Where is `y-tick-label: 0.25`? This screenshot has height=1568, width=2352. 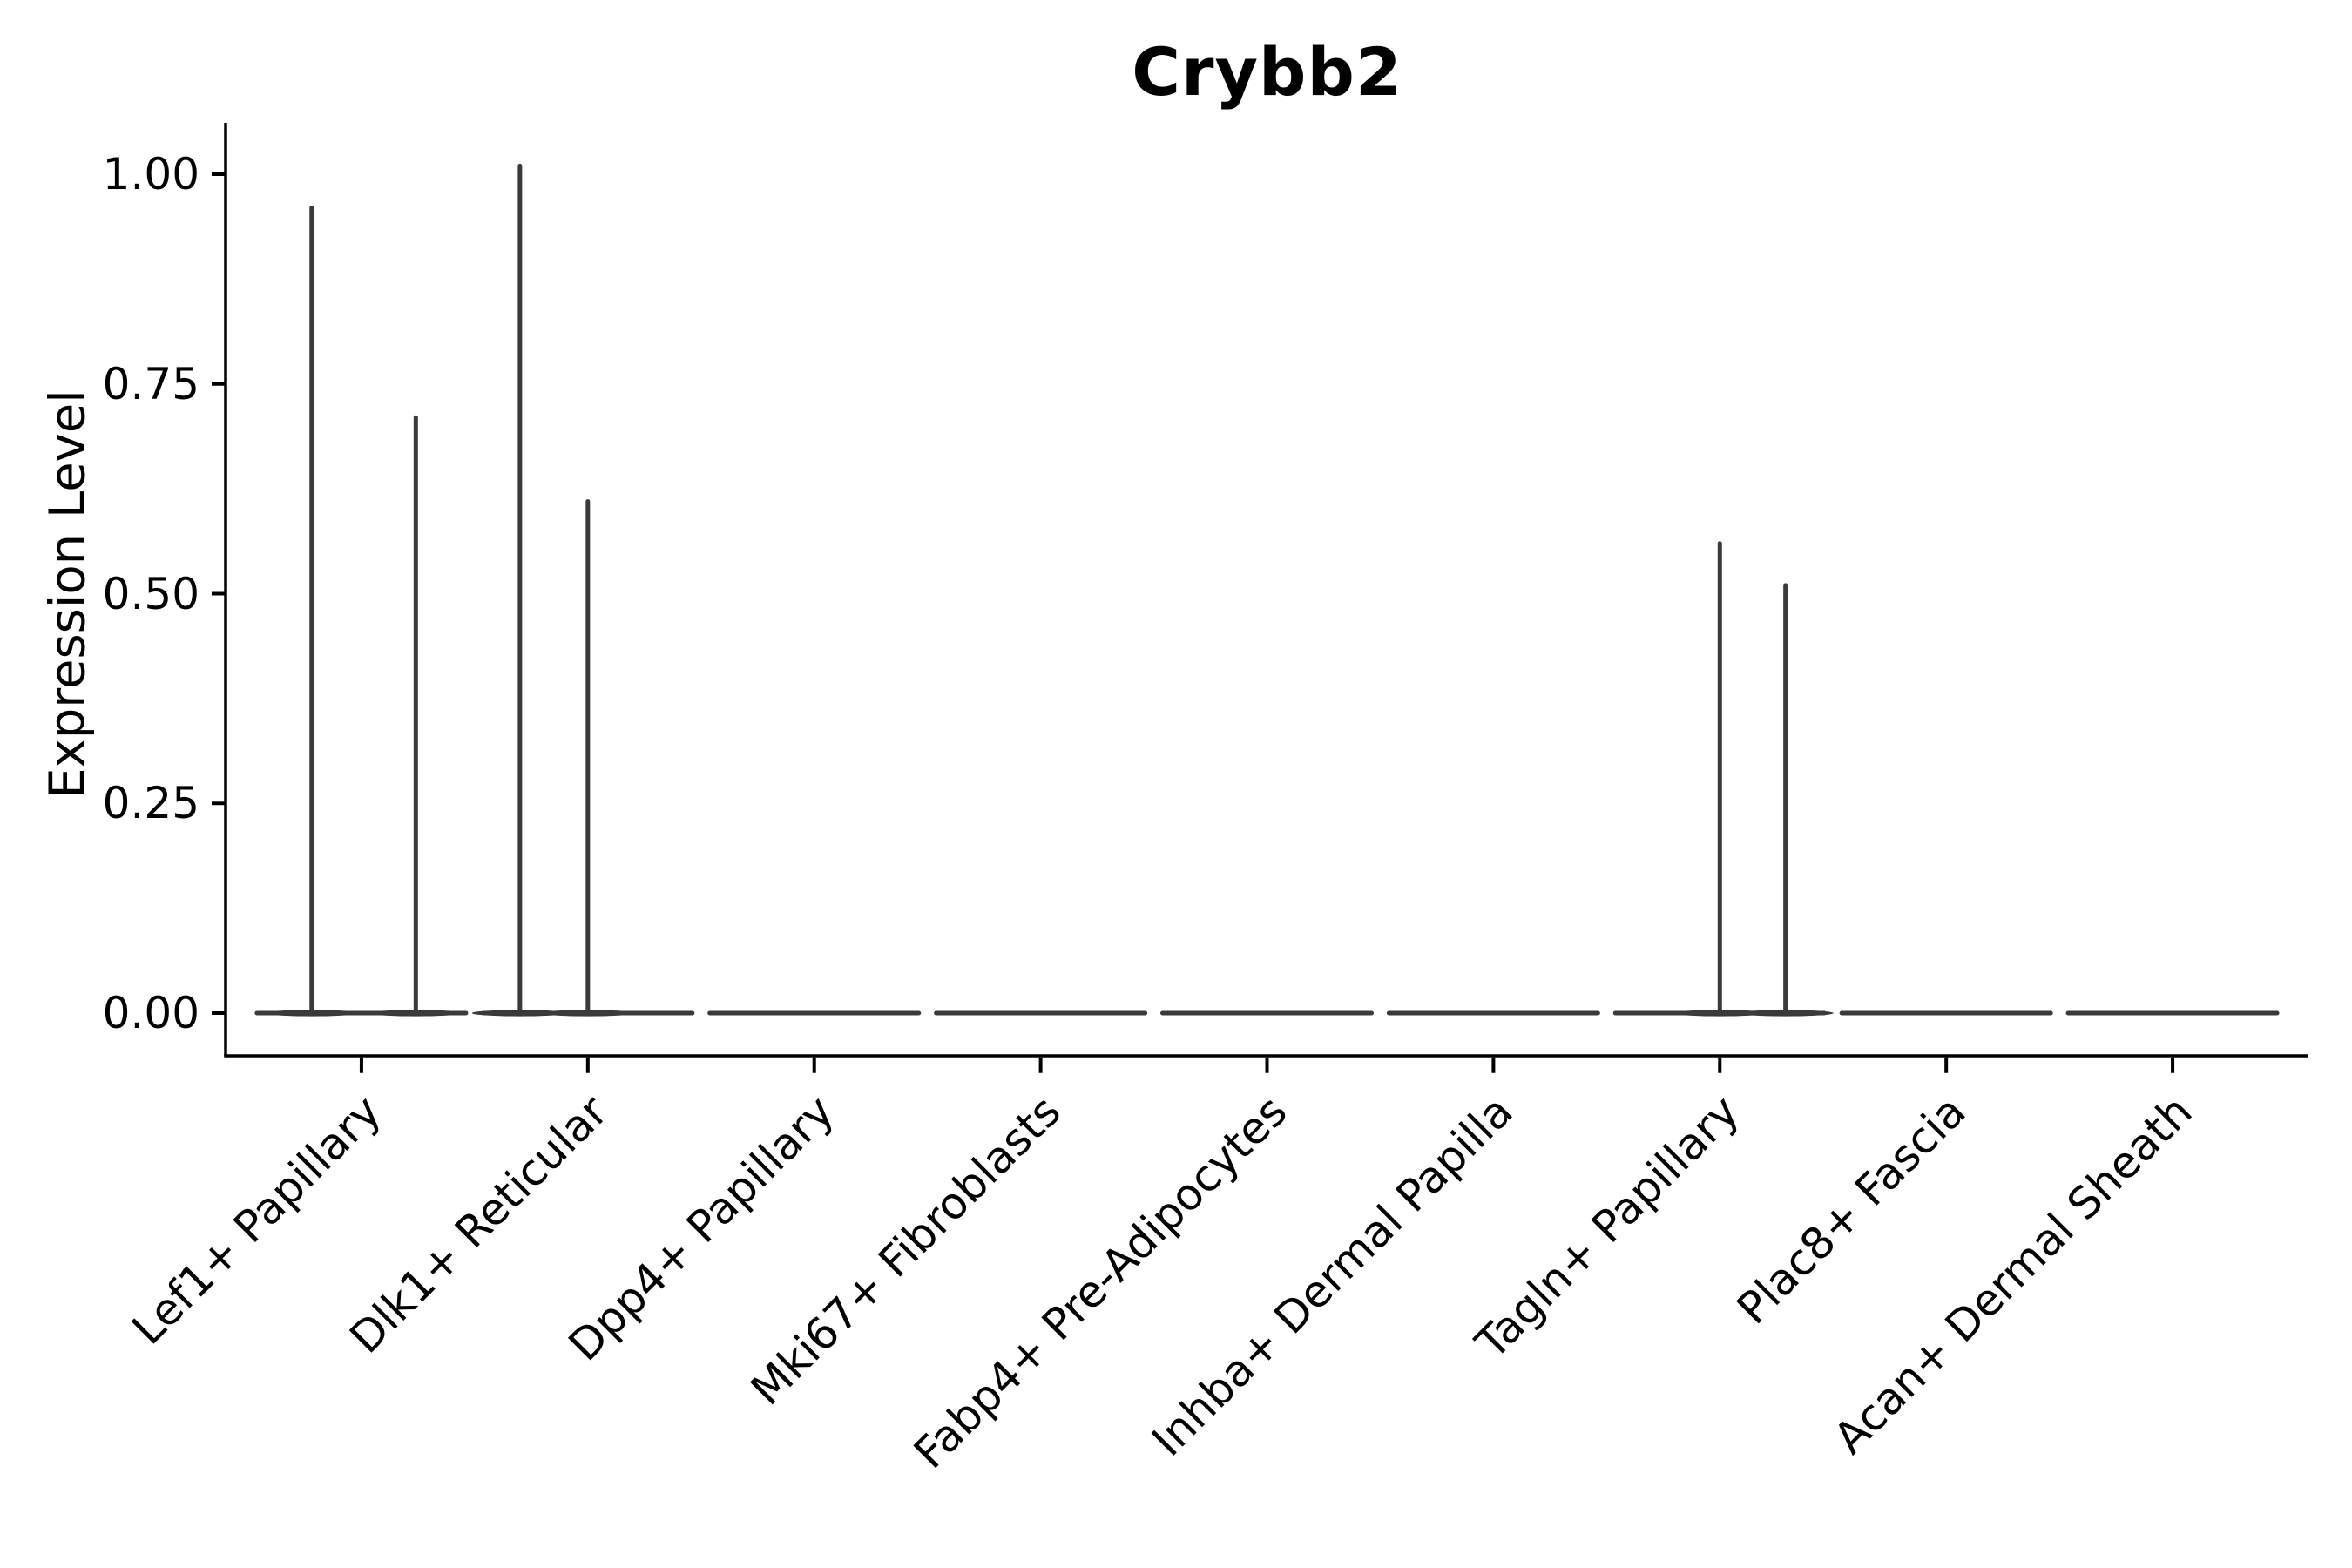 y-tick-label: 0.25 is located at coordinates (150, 803).